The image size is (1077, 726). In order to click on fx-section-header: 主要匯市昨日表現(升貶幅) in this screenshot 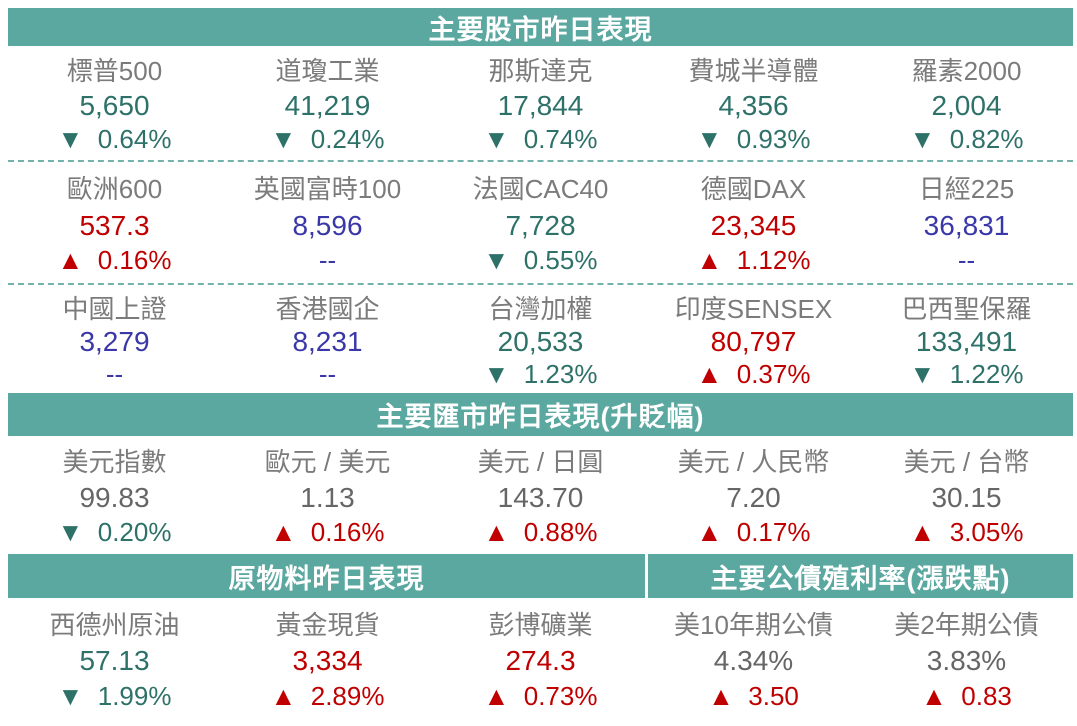, I will do `click(540, 414)`.